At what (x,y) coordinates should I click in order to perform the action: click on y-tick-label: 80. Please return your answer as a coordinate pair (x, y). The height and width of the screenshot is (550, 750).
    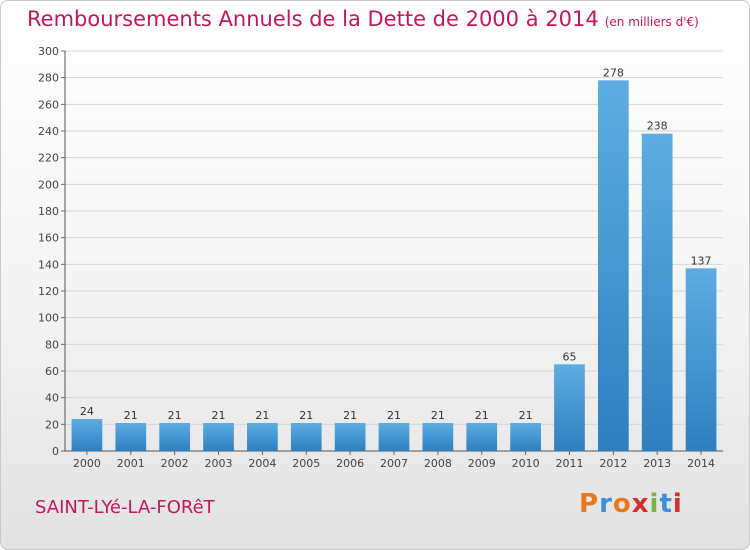
    Looking at the image, I should click on (52, 344).